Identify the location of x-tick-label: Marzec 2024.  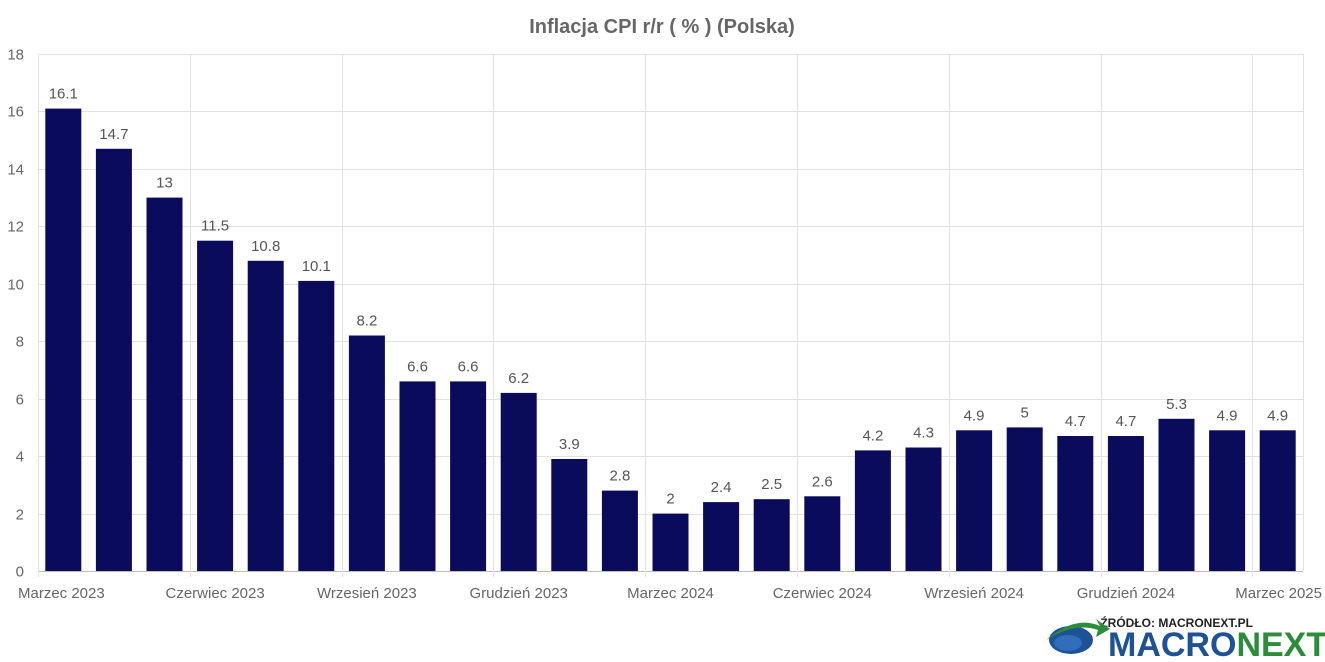
(670, 593).